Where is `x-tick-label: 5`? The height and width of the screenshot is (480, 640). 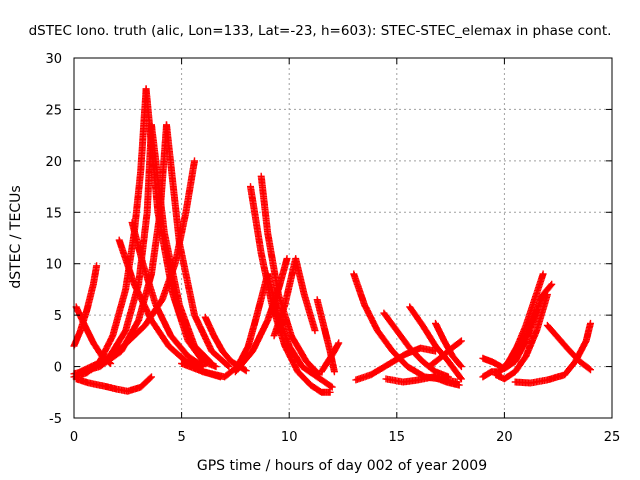
x-tick-label: 5 is located at coordinates (181, 437).